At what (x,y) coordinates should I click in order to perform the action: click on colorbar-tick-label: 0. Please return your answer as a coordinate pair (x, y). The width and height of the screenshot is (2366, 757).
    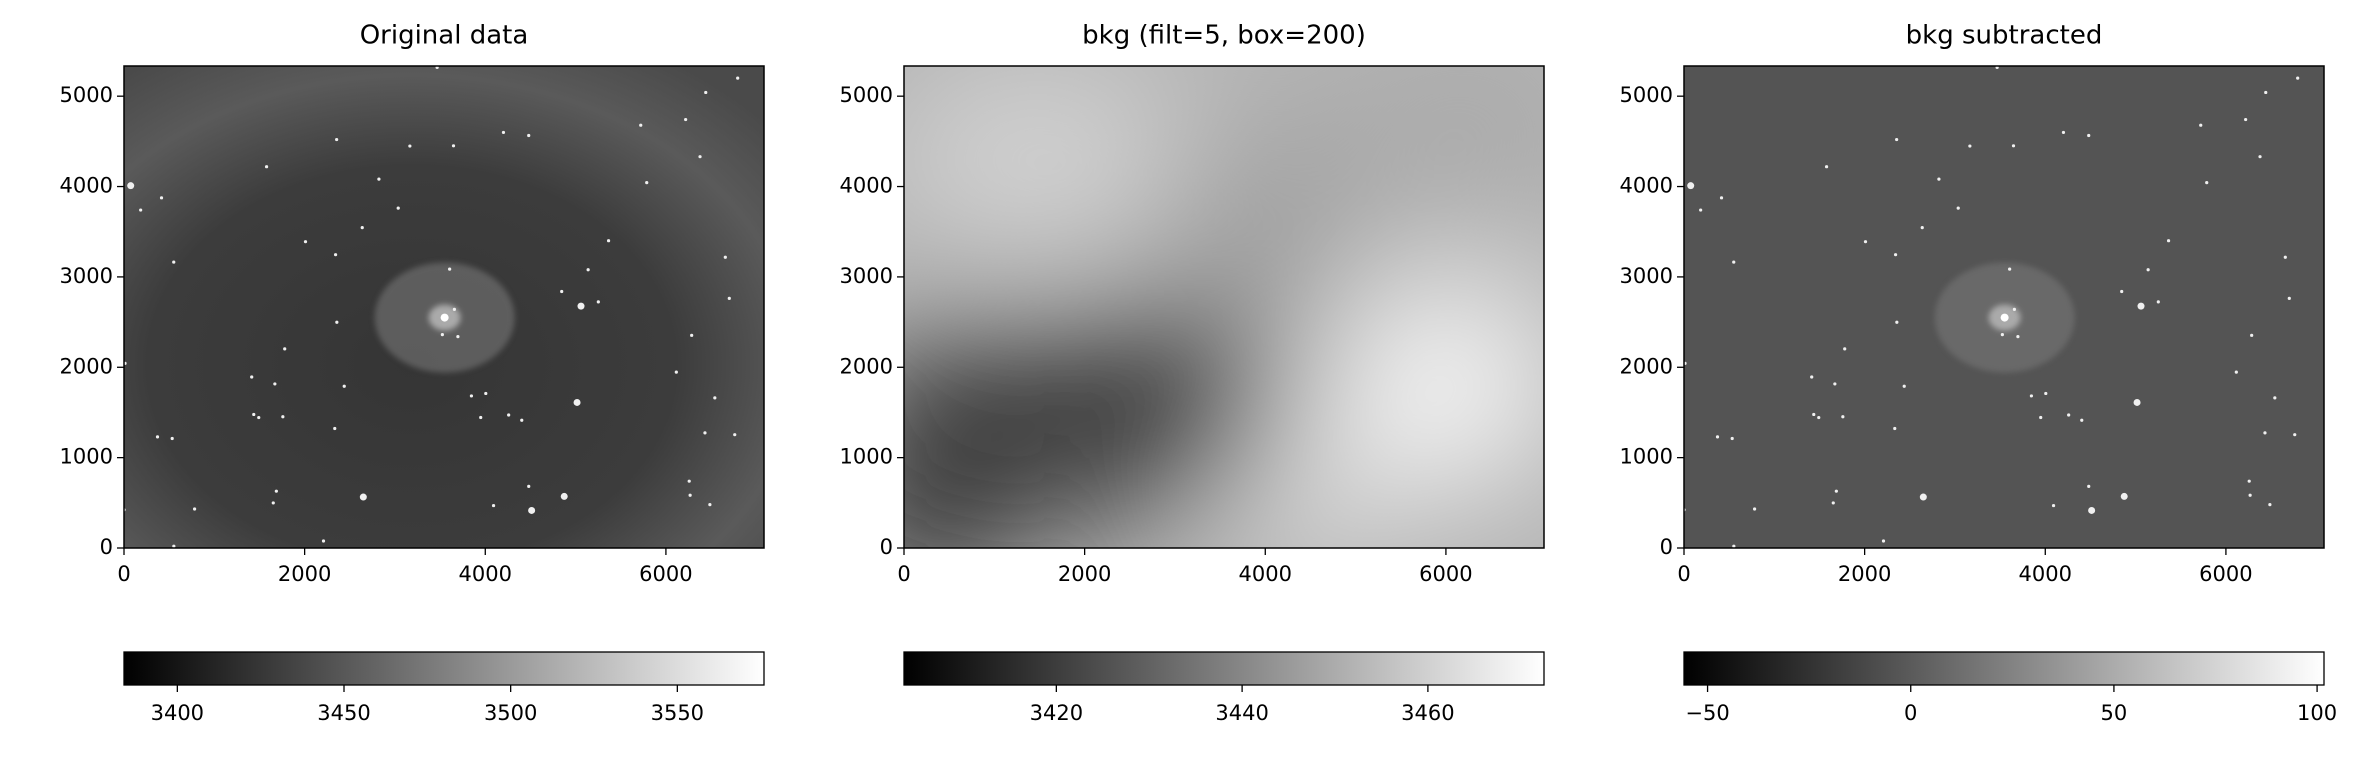
    Looking at the image, I should click on (1910, 713).